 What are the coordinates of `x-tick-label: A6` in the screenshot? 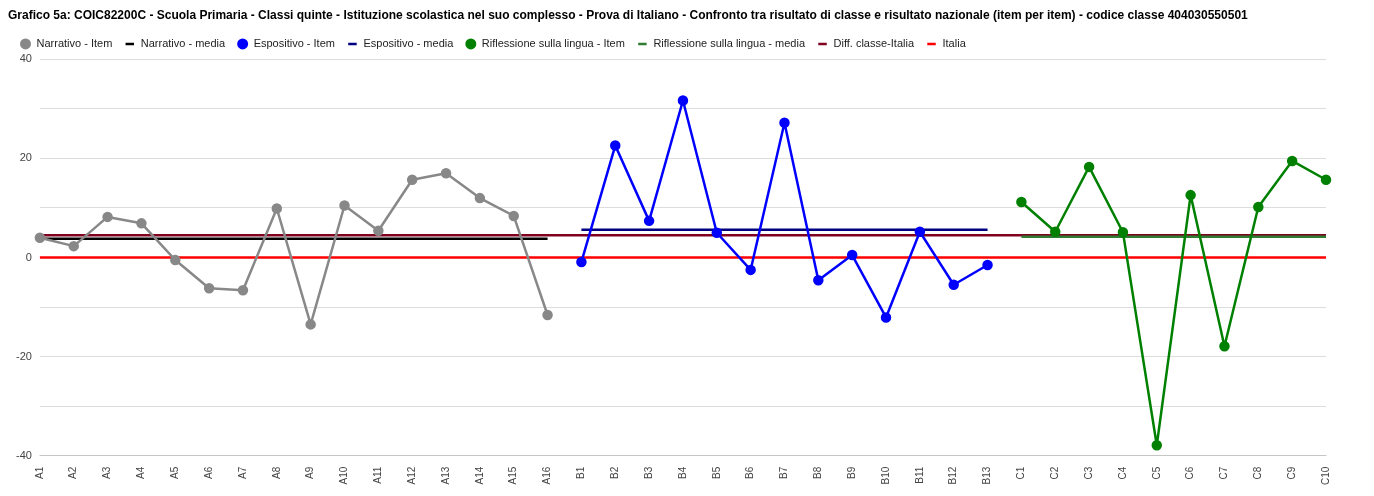 It's located at (208, 472).